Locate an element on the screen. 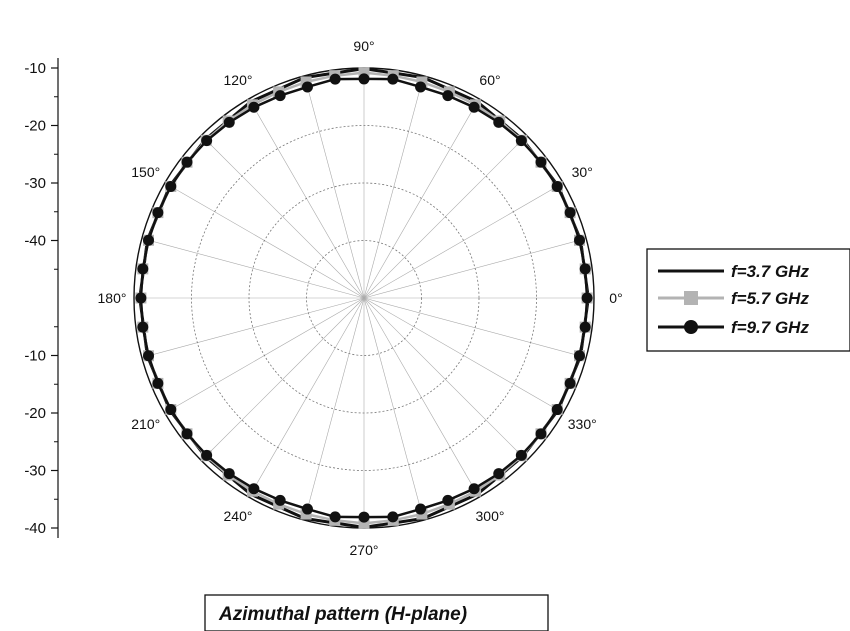 The image size is (850, 631). angle-label: 30° is located at coordinates (582, 172).